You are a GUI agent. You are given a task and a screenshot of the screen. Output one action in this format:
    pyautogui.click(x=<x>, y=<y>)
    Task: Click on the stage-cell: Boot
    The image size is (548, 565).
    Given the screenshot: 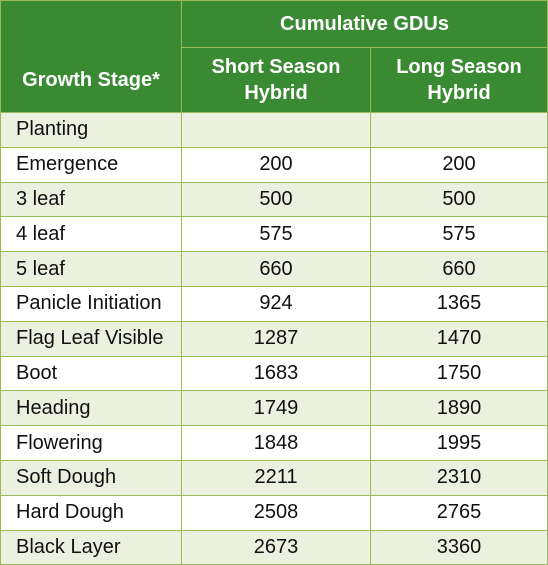 What is the action you would take?
    pyautogui.click(x=91, y=373)
    